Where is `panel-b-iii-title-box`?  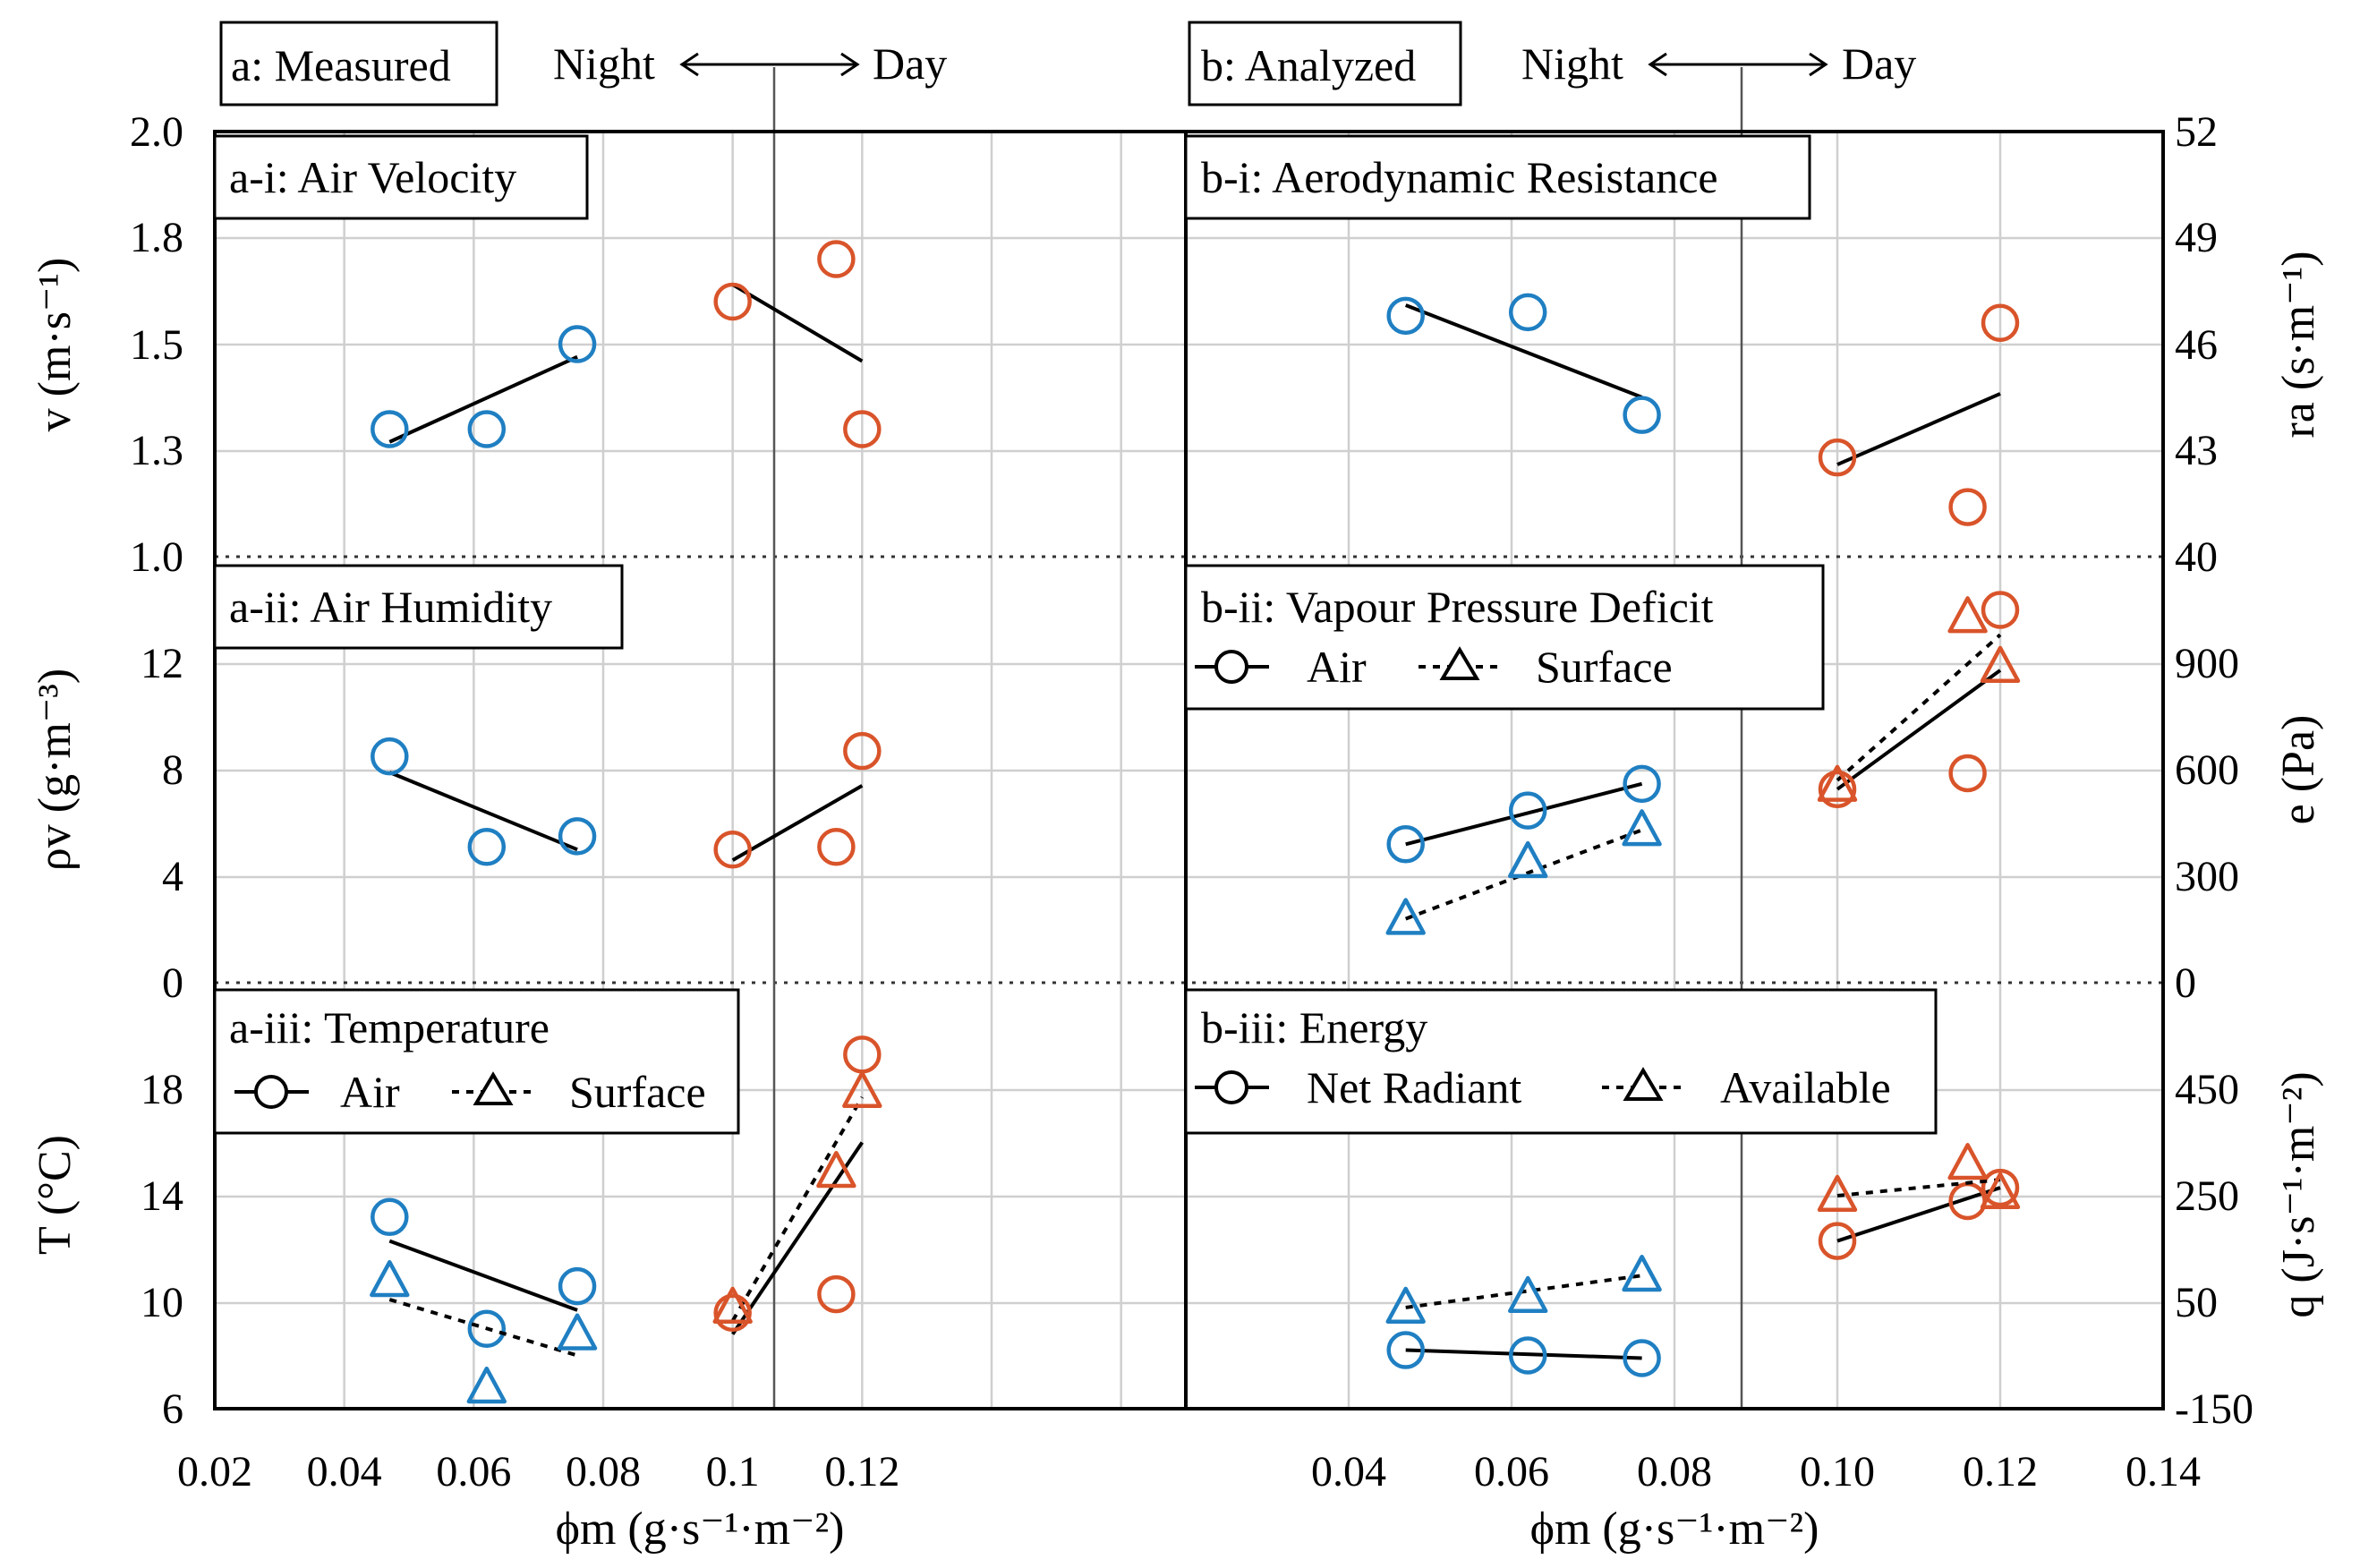 panel-b-iii-title-box is located at coordinates (1561, 1061).